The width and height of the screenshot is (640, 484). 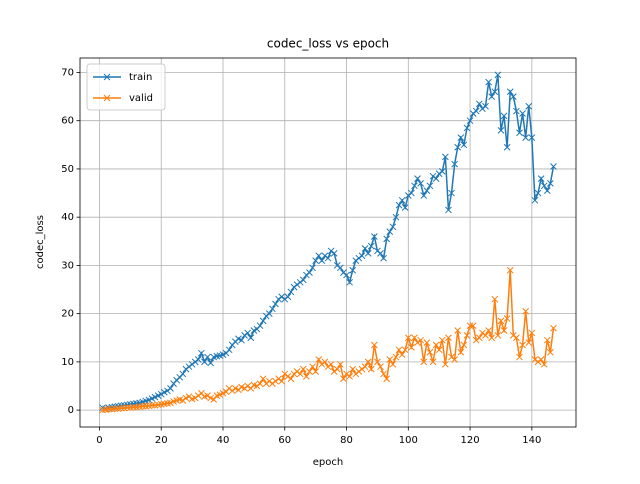 What do you see at coordinates (107, 98) in the screenshot?
I see `legend-marker` at bounding box center [107, 98].